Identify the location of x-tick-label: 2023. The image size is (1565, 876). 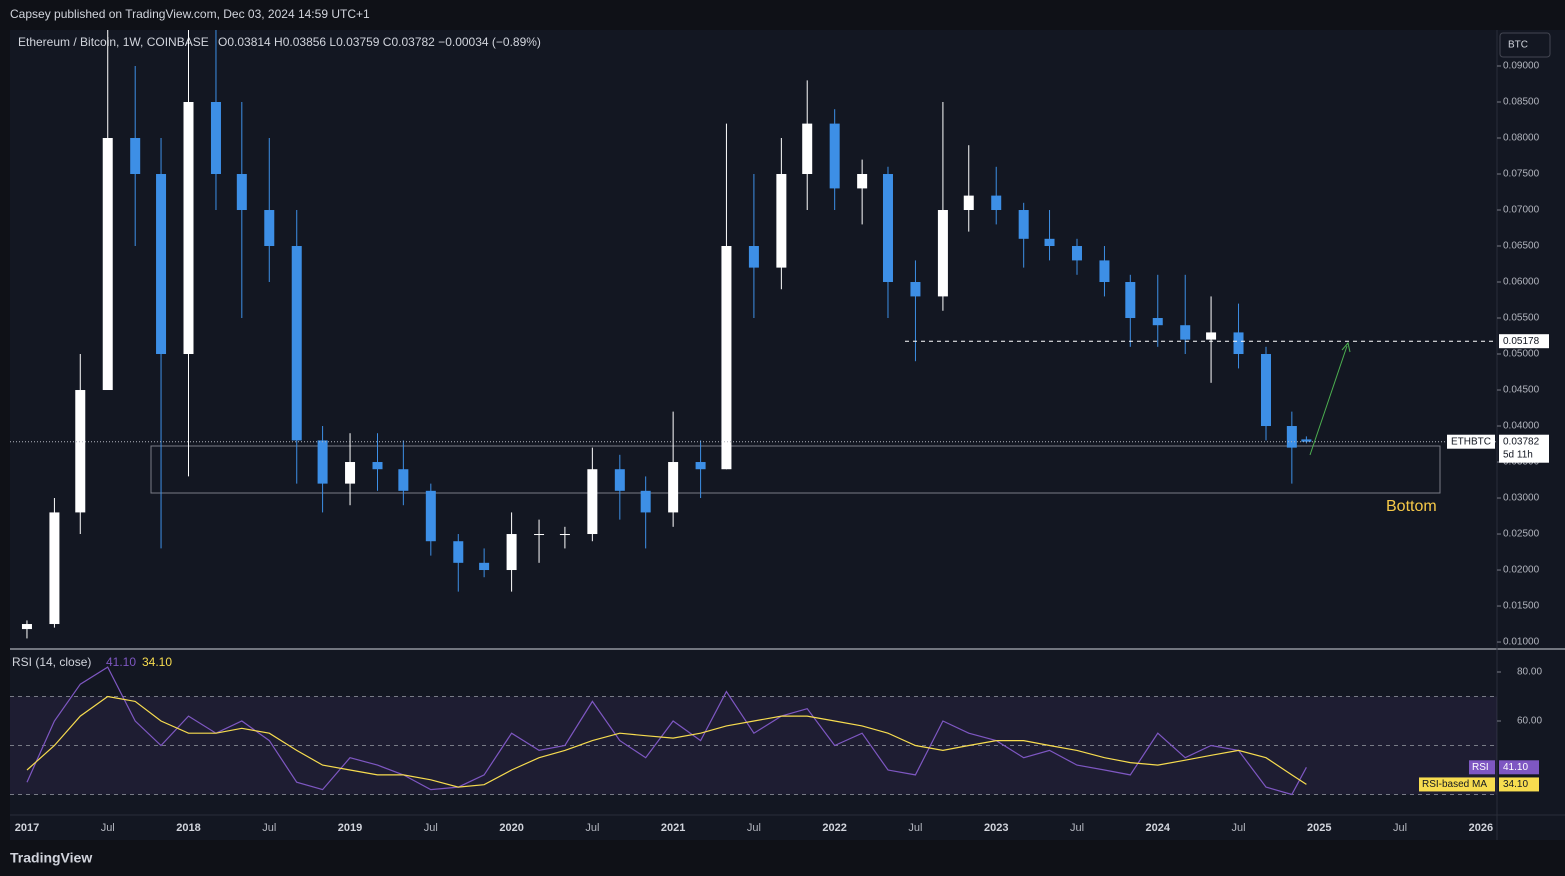
(996, 828).